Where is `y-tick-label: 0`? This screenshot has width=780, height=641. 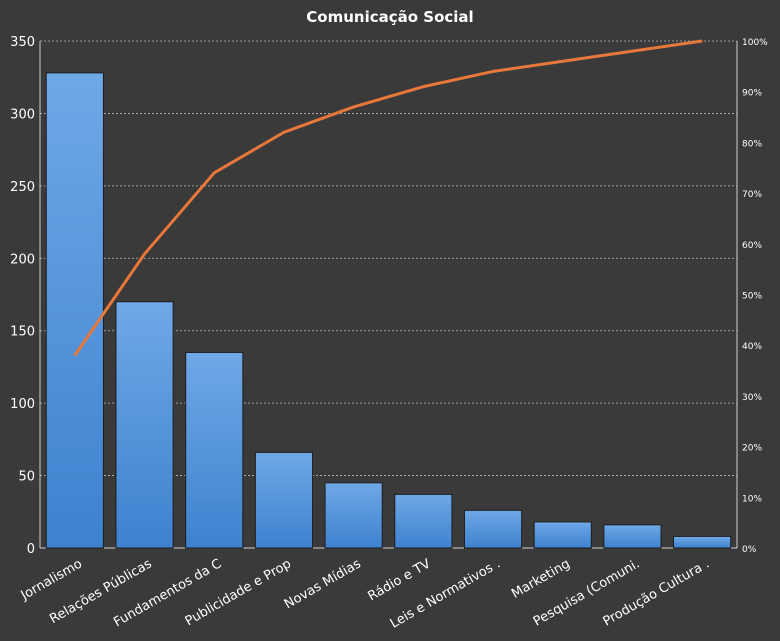
y-tick-label: 0 is located at coordinates (31, 549).